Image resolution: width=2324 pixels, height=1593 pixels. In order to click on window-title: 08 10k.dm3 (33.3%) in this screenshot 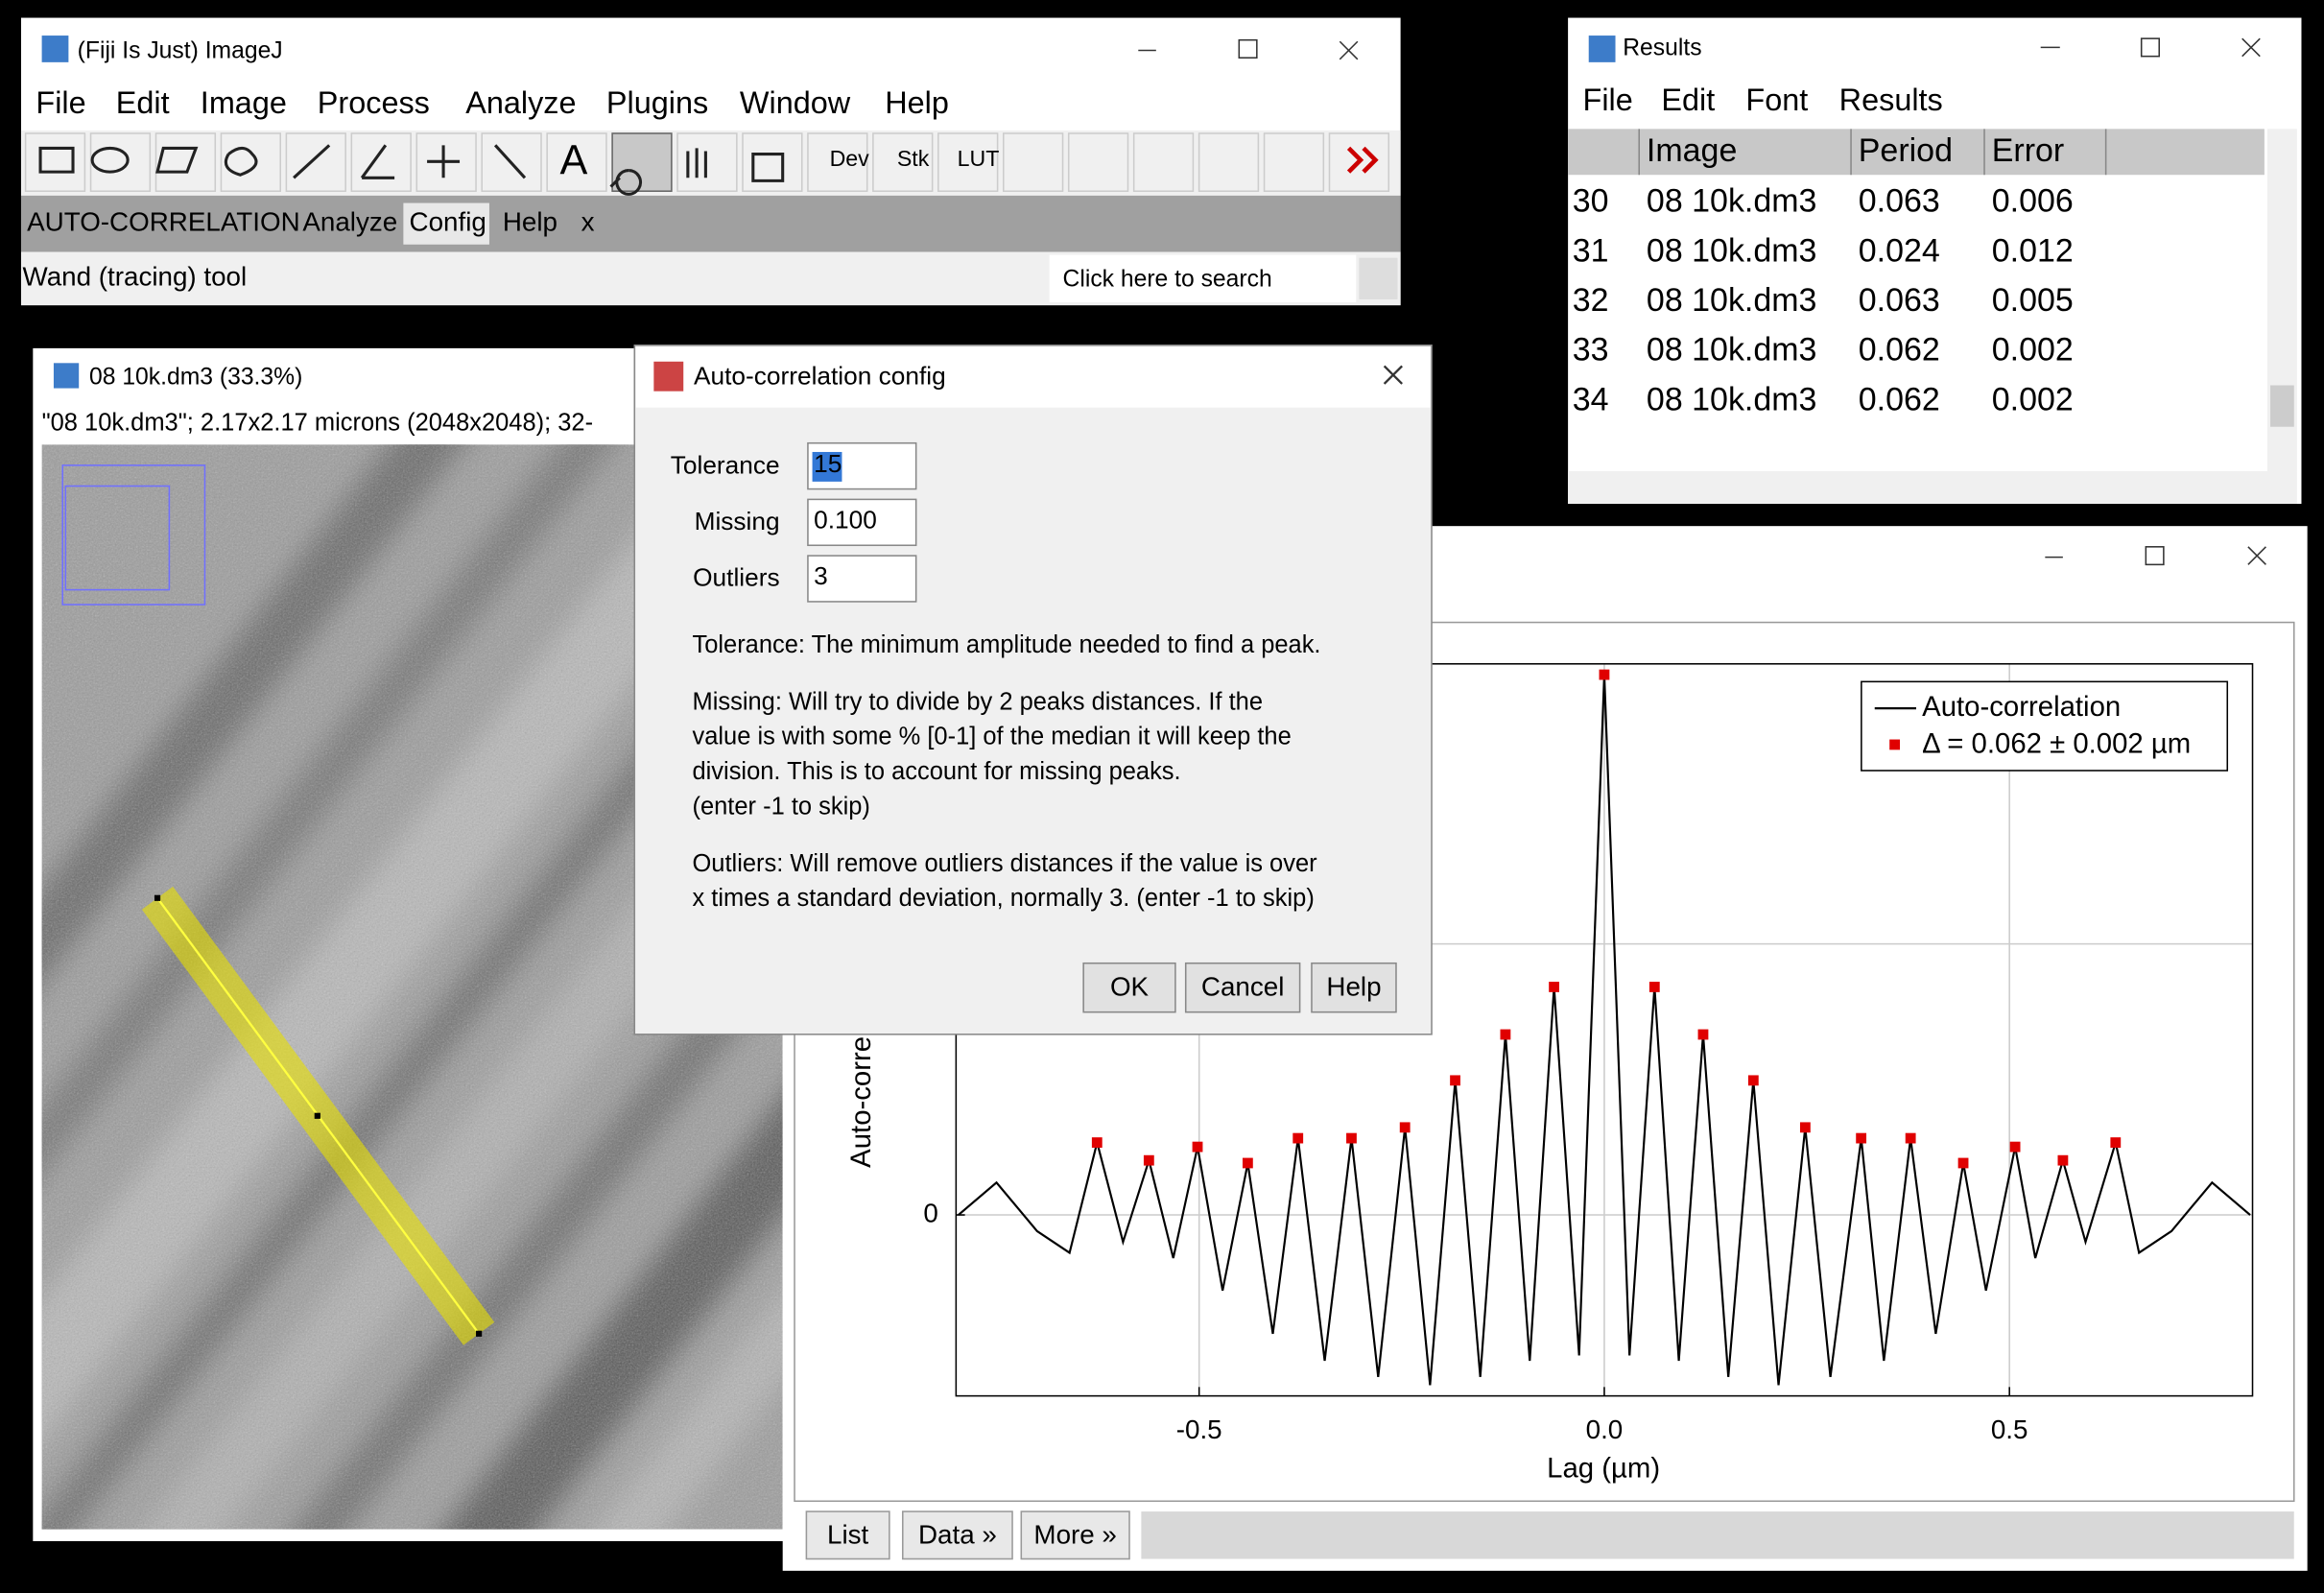, I will do `click(196, 377)`.